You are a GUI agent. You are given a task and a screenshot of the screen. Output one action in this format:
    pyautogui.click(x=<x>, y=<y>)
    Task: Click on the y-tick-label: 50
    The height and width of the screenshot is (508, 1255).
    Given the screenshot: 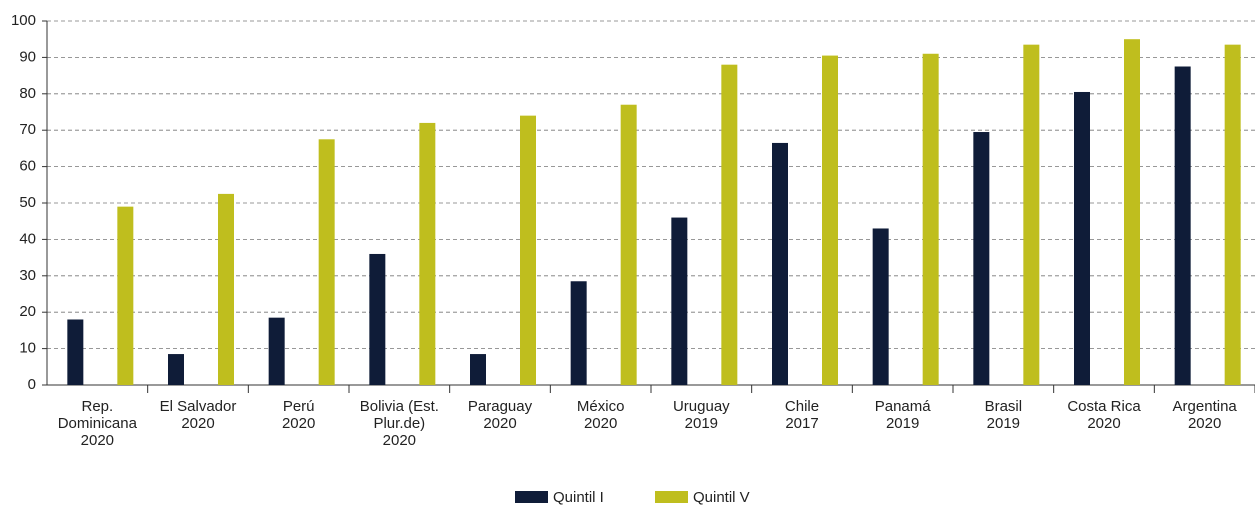 What is the action you would take?
    pyautogui.click(x=27, y=202)
    